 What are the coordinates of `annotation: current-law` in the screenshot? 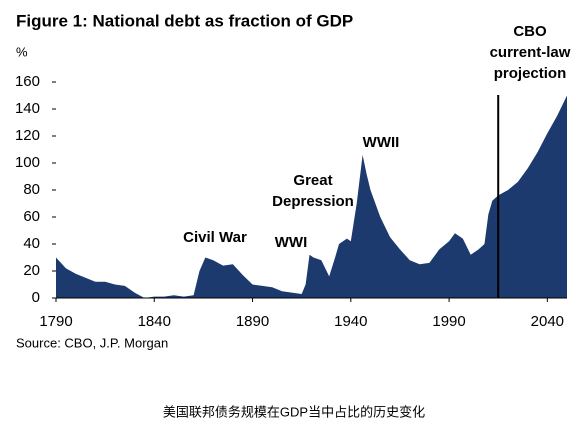 It's located at (530, 52).